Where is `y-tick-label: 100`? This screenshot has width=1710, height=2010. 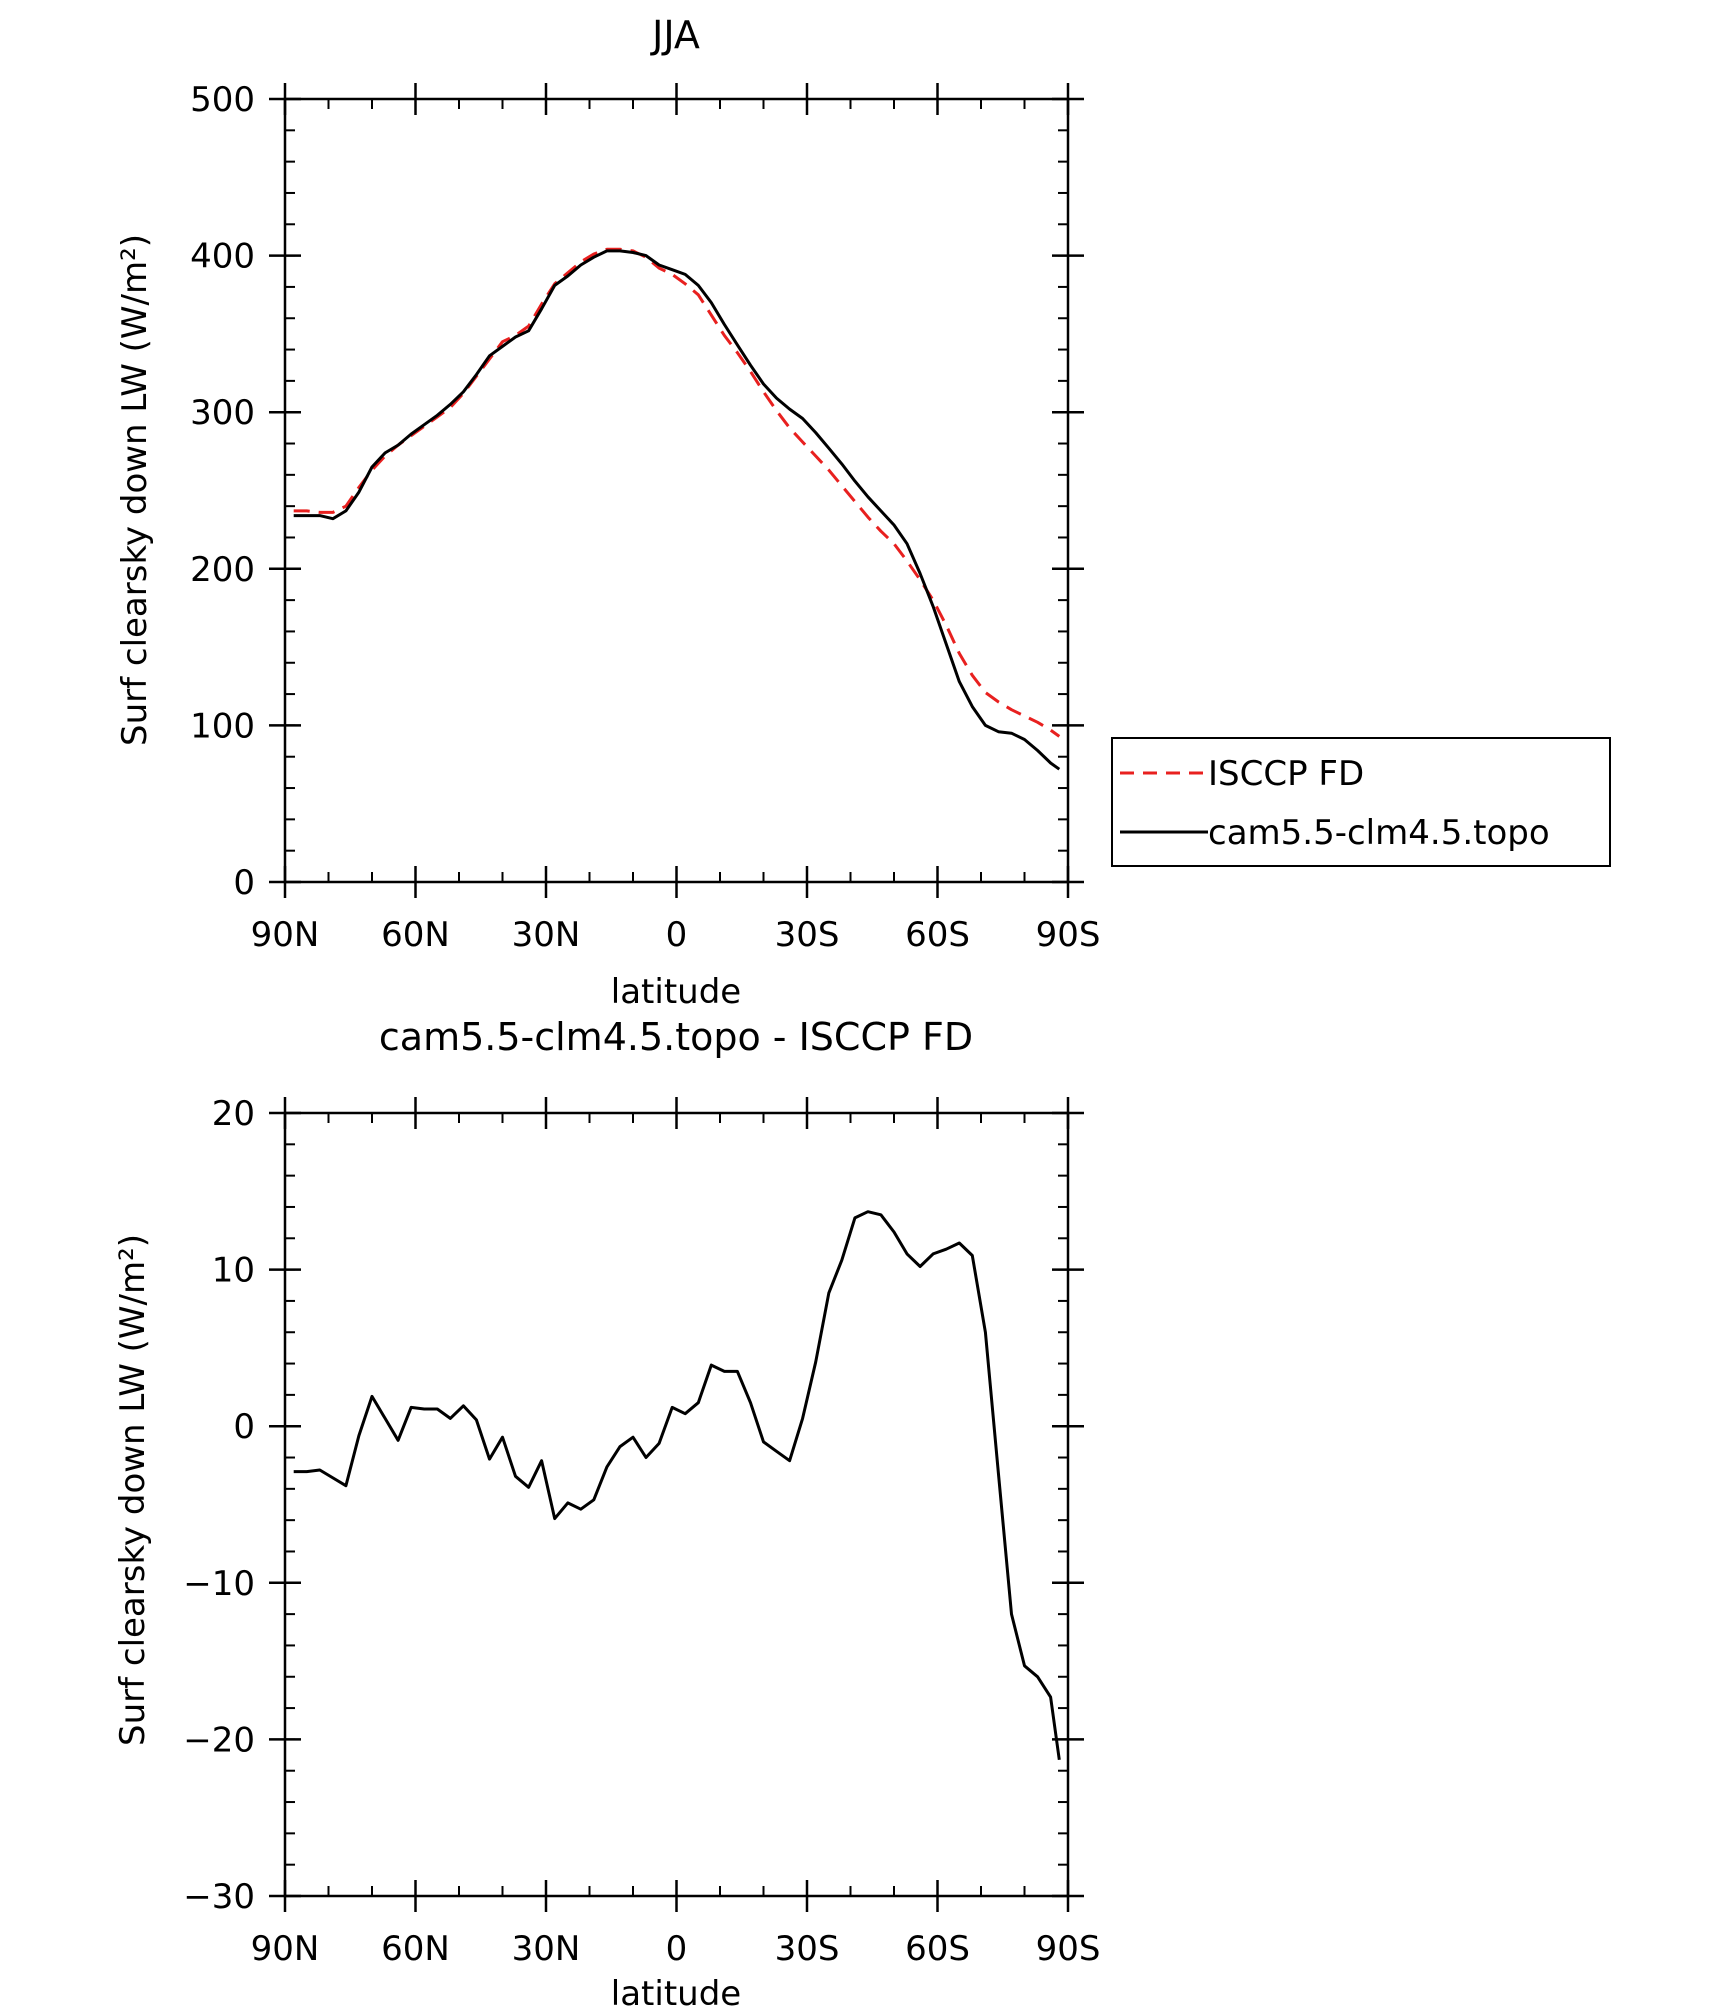 y-tick-label: 100 is located at coordinates (222, 726).